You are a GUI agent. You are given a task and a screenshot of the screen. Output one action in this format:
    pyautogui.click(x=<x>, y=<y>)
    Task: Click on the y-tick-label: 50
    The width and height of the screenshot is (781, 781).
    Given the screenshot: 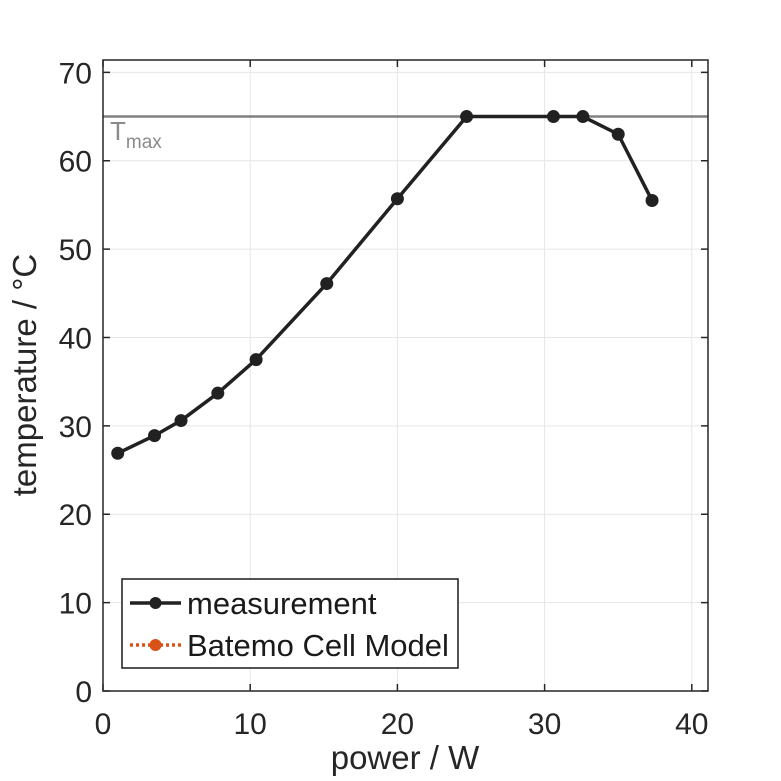 What is the action you would take?
    pyautogui.click(x=75, y=250)
    